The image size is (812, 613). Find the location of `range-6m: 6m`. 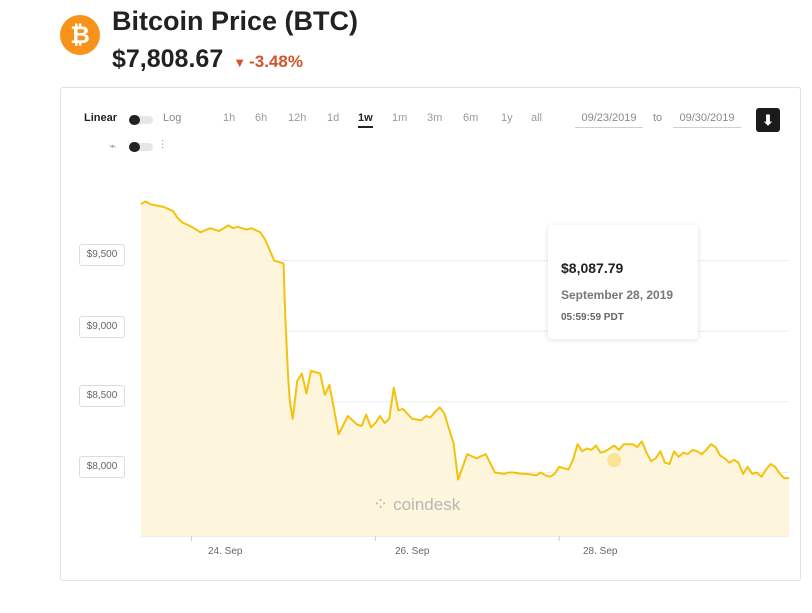

range-6m: 6m is located at coordinates (471, 118).